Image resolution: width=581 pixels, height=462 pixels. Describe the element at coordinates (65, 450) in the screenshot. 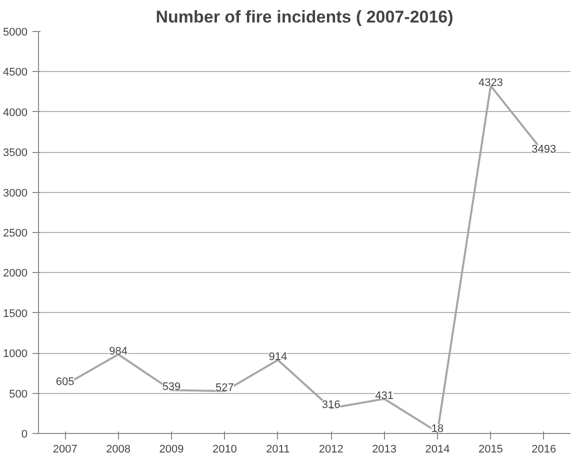

I see `x-tick-label: 2007` at that location.